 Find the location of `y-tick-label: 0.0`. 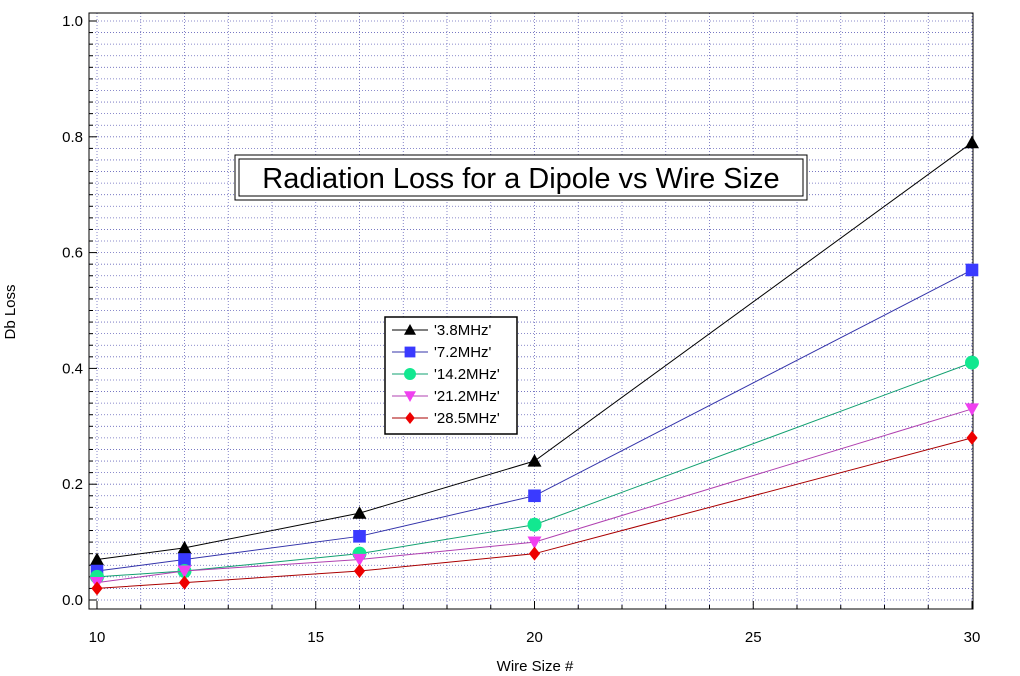

y-tick-label: 0.0 is located at coordinates (72, 600).